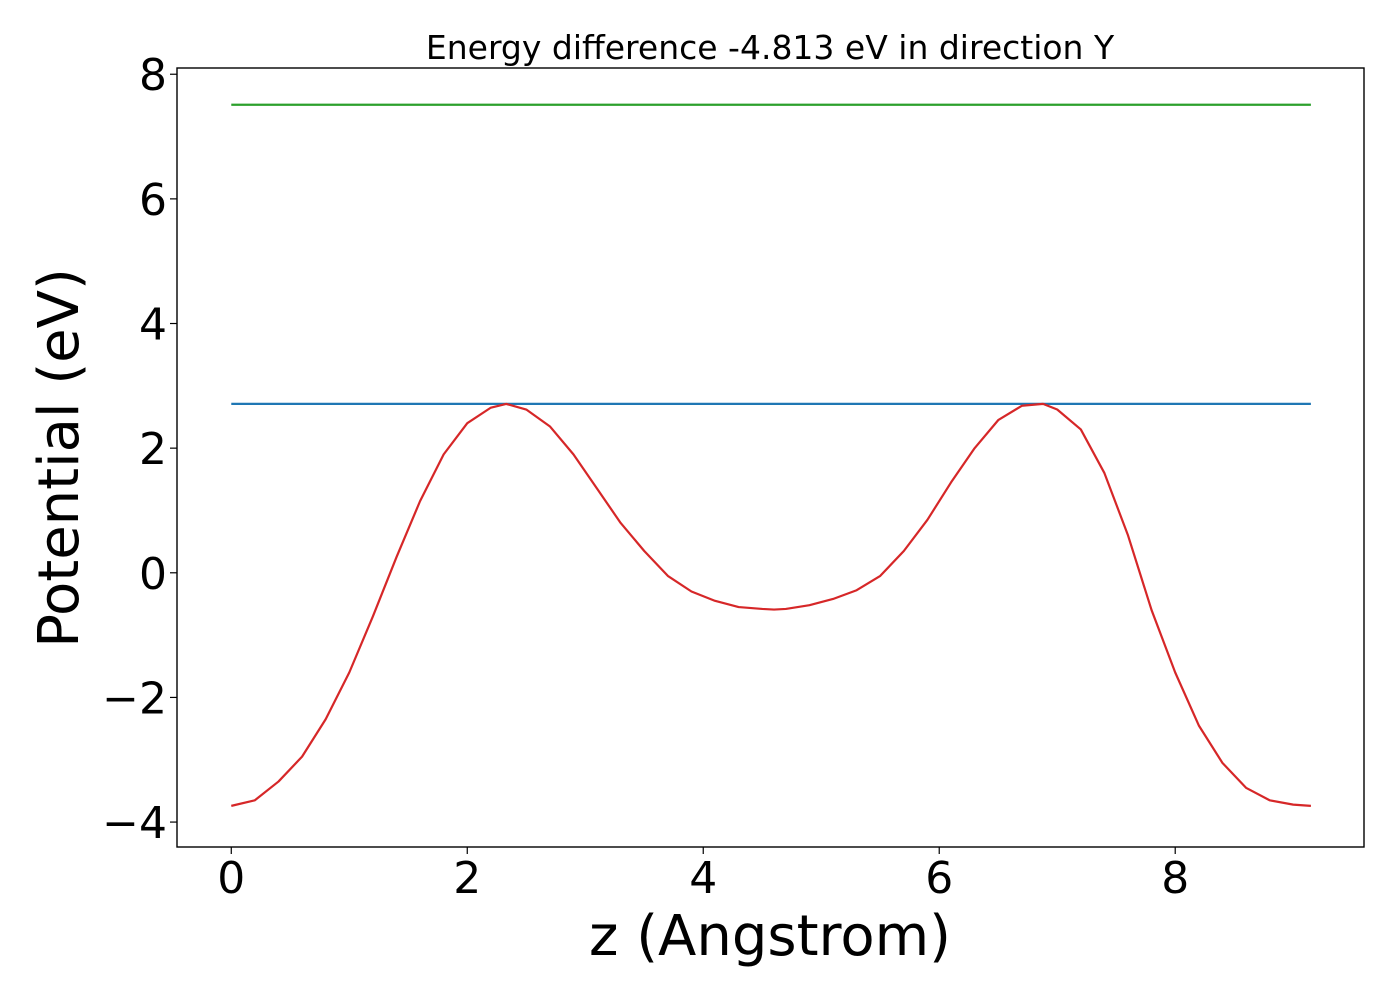 This screenshot has height=1000, width=1400. What do you see at coordinates (153, 574) in the screenshot?
I see `y-tick-label: 0` at bounding box center [153, 574].